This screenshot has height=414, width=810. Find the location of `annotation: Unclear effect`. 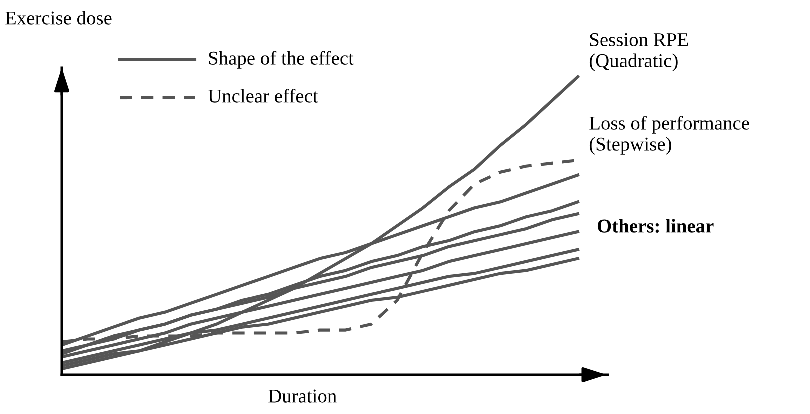

annotation: Unclear effect is located at coordinates (263, 95).